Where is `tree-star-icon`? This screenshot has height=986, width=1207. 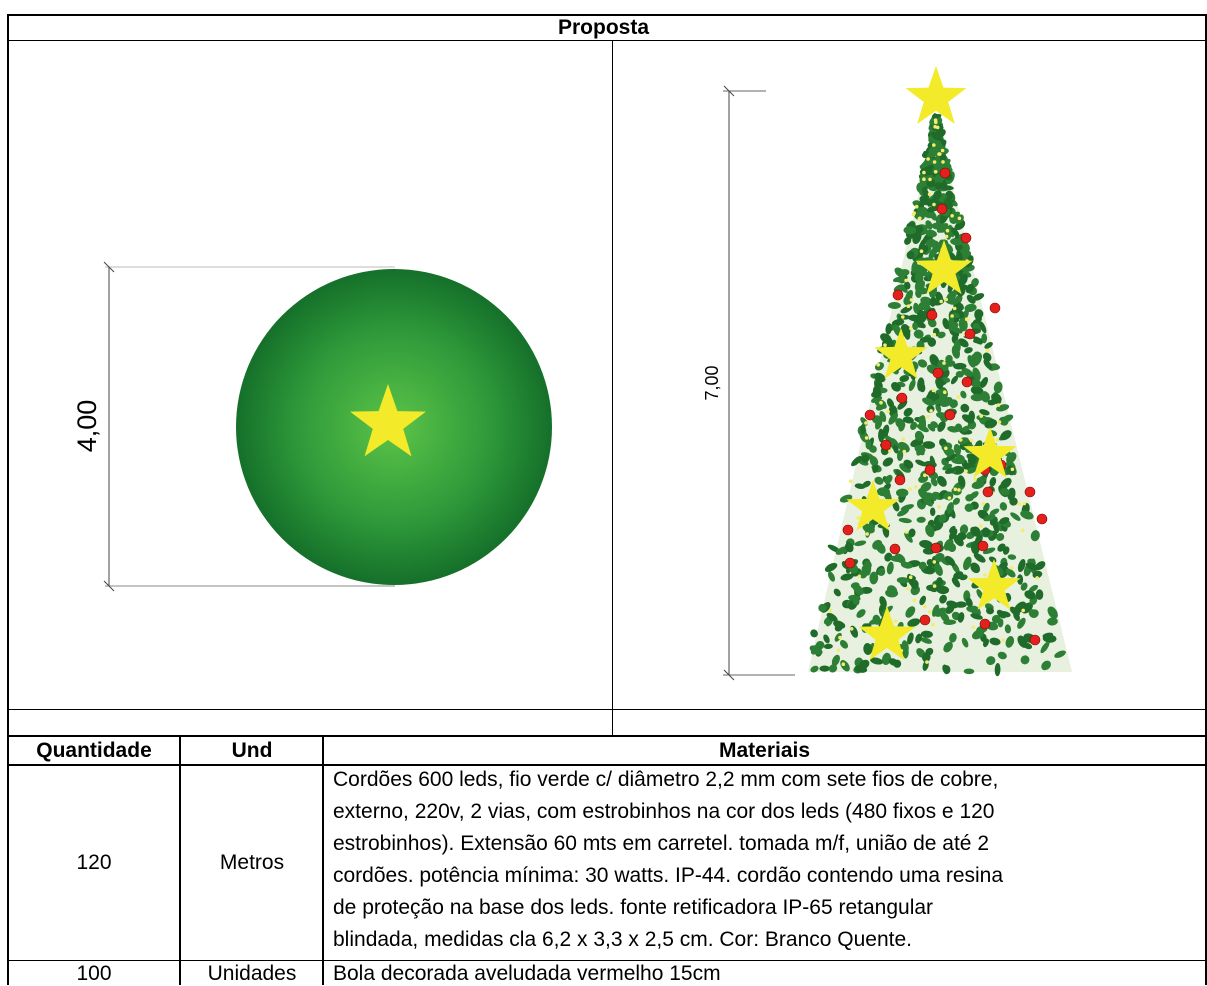
tree-star-icon is located at coordinates (994, 584).